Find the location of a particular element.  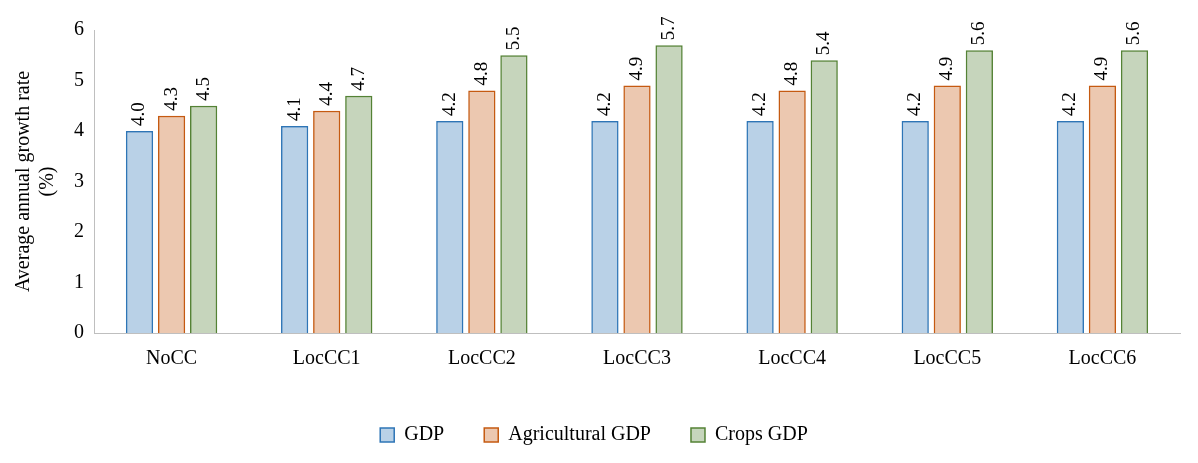

x-tick-label: LocCC5 is located at coordinates (947, 357).